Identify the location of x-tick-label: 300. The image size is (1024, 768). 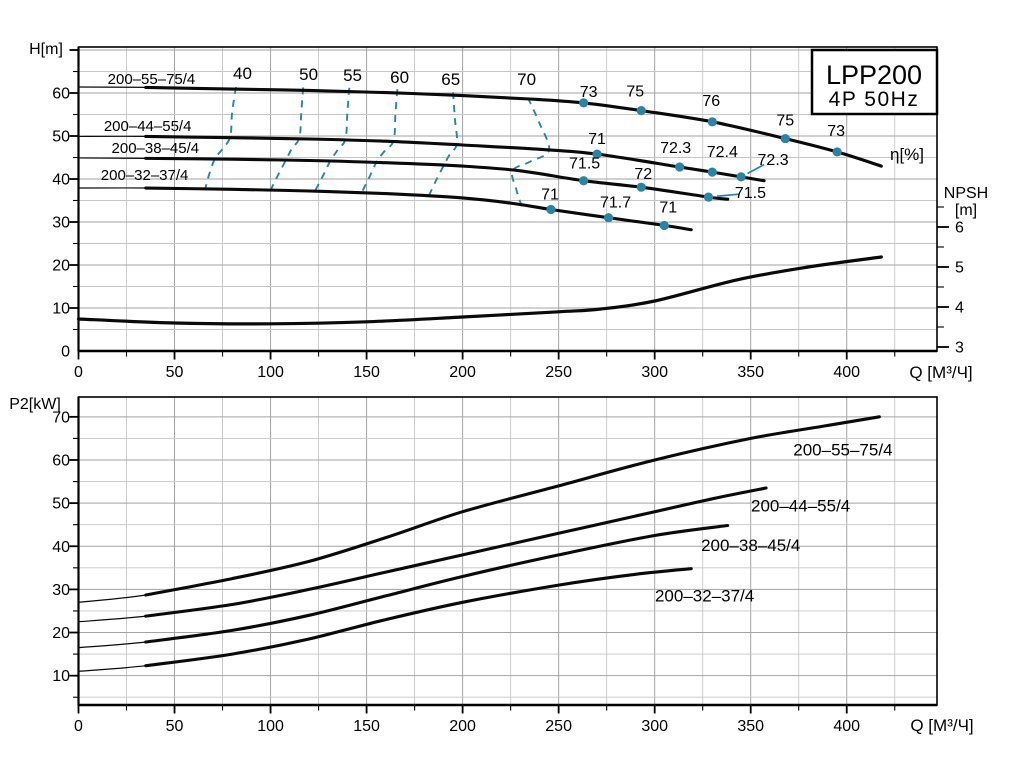
(654, 726).